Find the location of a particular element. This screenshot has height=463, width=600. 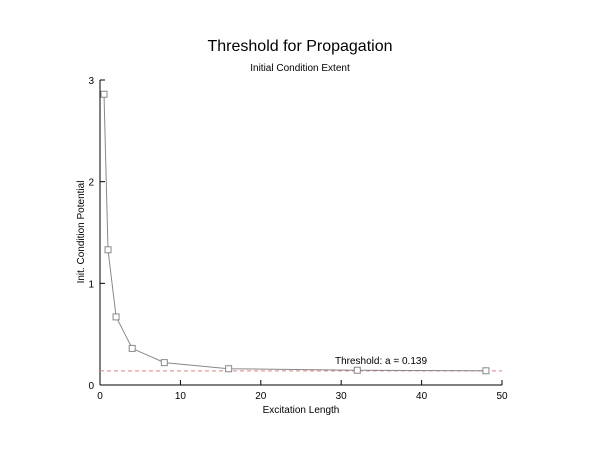

threshold-label: Threshold: a = 0.139 is located at coordinates (381, 361).